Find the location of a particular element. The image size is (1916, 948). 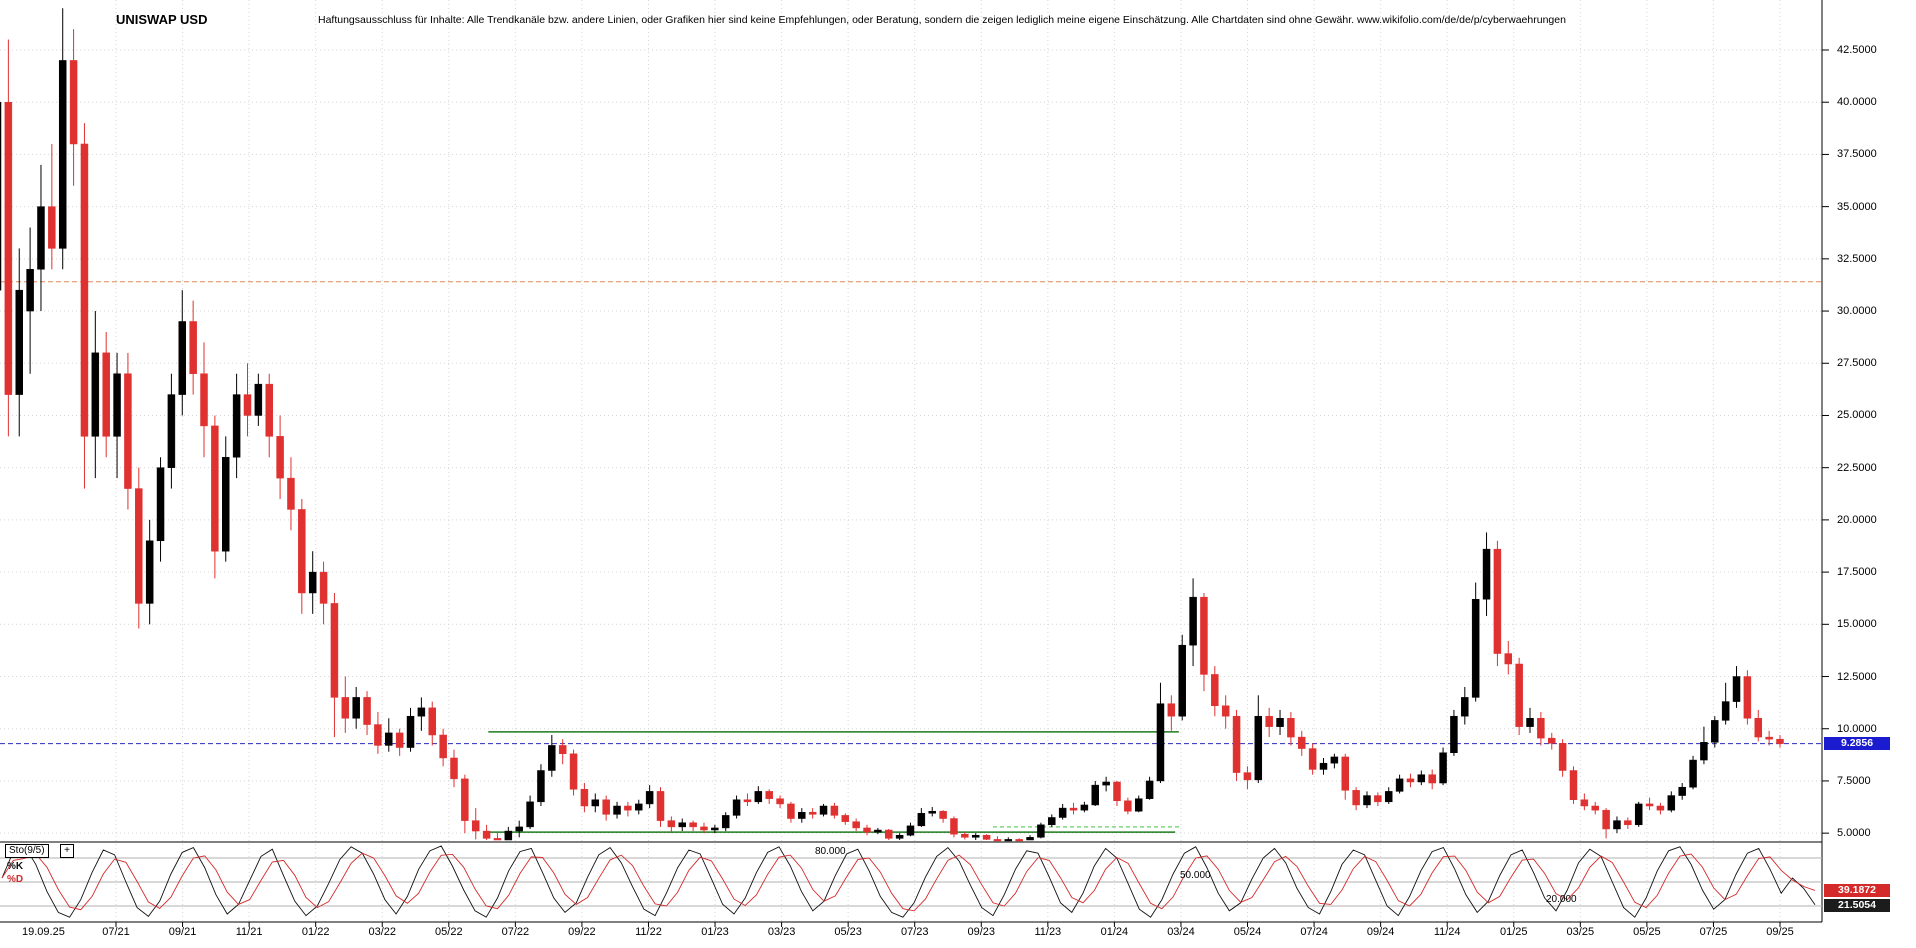

indicator-add-button: + is located at coordinates (67, 851).